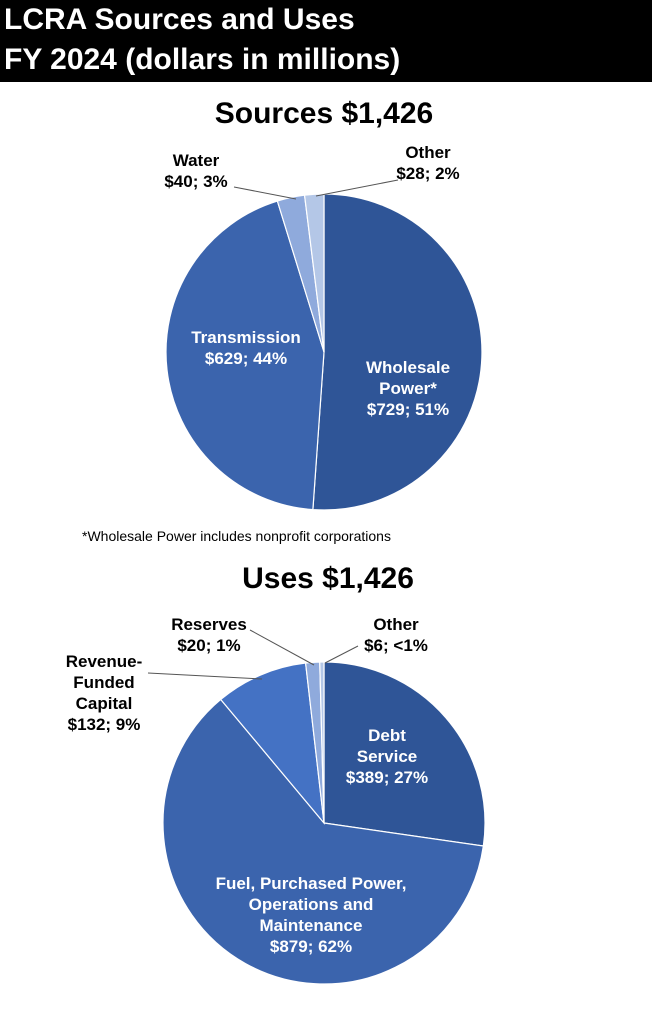 The width and height of the screenshot is (652, 1024). I want to click on sources-slice-wholesale-power, so click(397, 352).